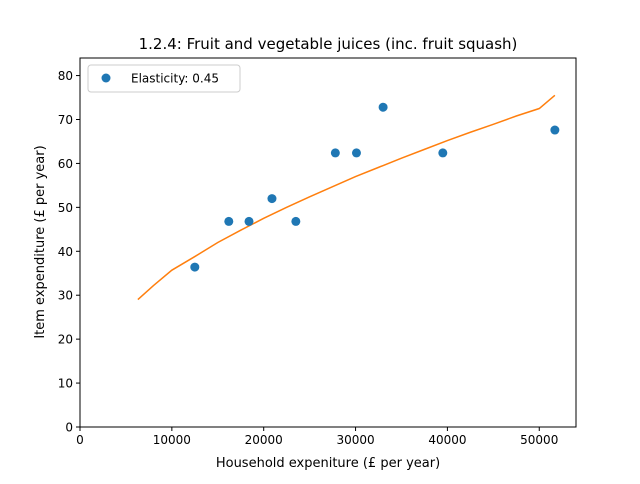 Image resolution: width=640 pixels, height=484 pixels. What do you see at coordinates (355, 440) in the screenshot?
I see `x-tick-label: 30000` at bounding box center [355, 440].